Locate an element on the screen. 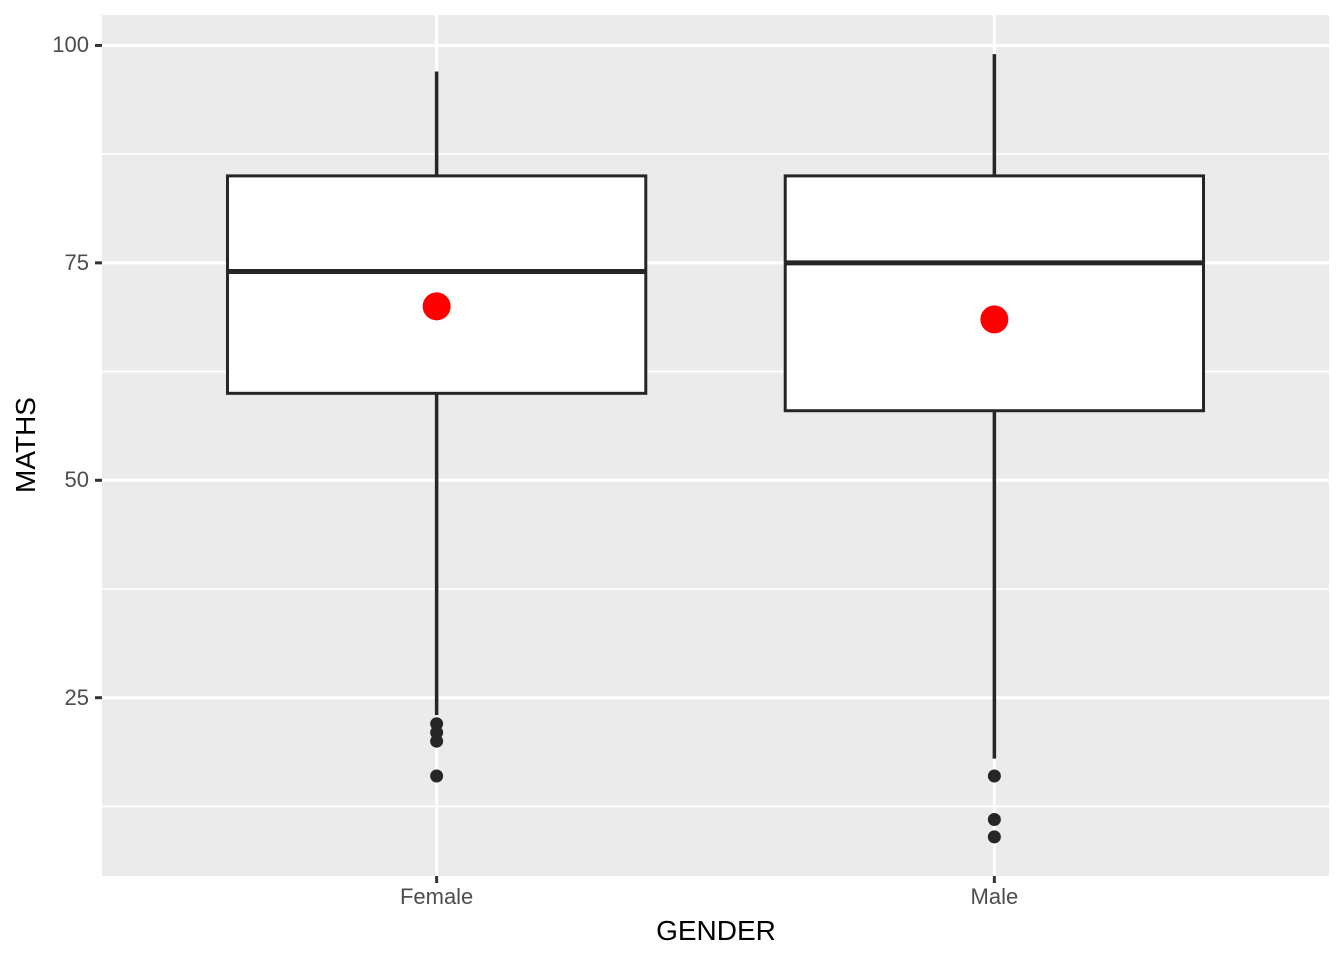  y-tick-label: 50 is located at coordinates (76, 480).